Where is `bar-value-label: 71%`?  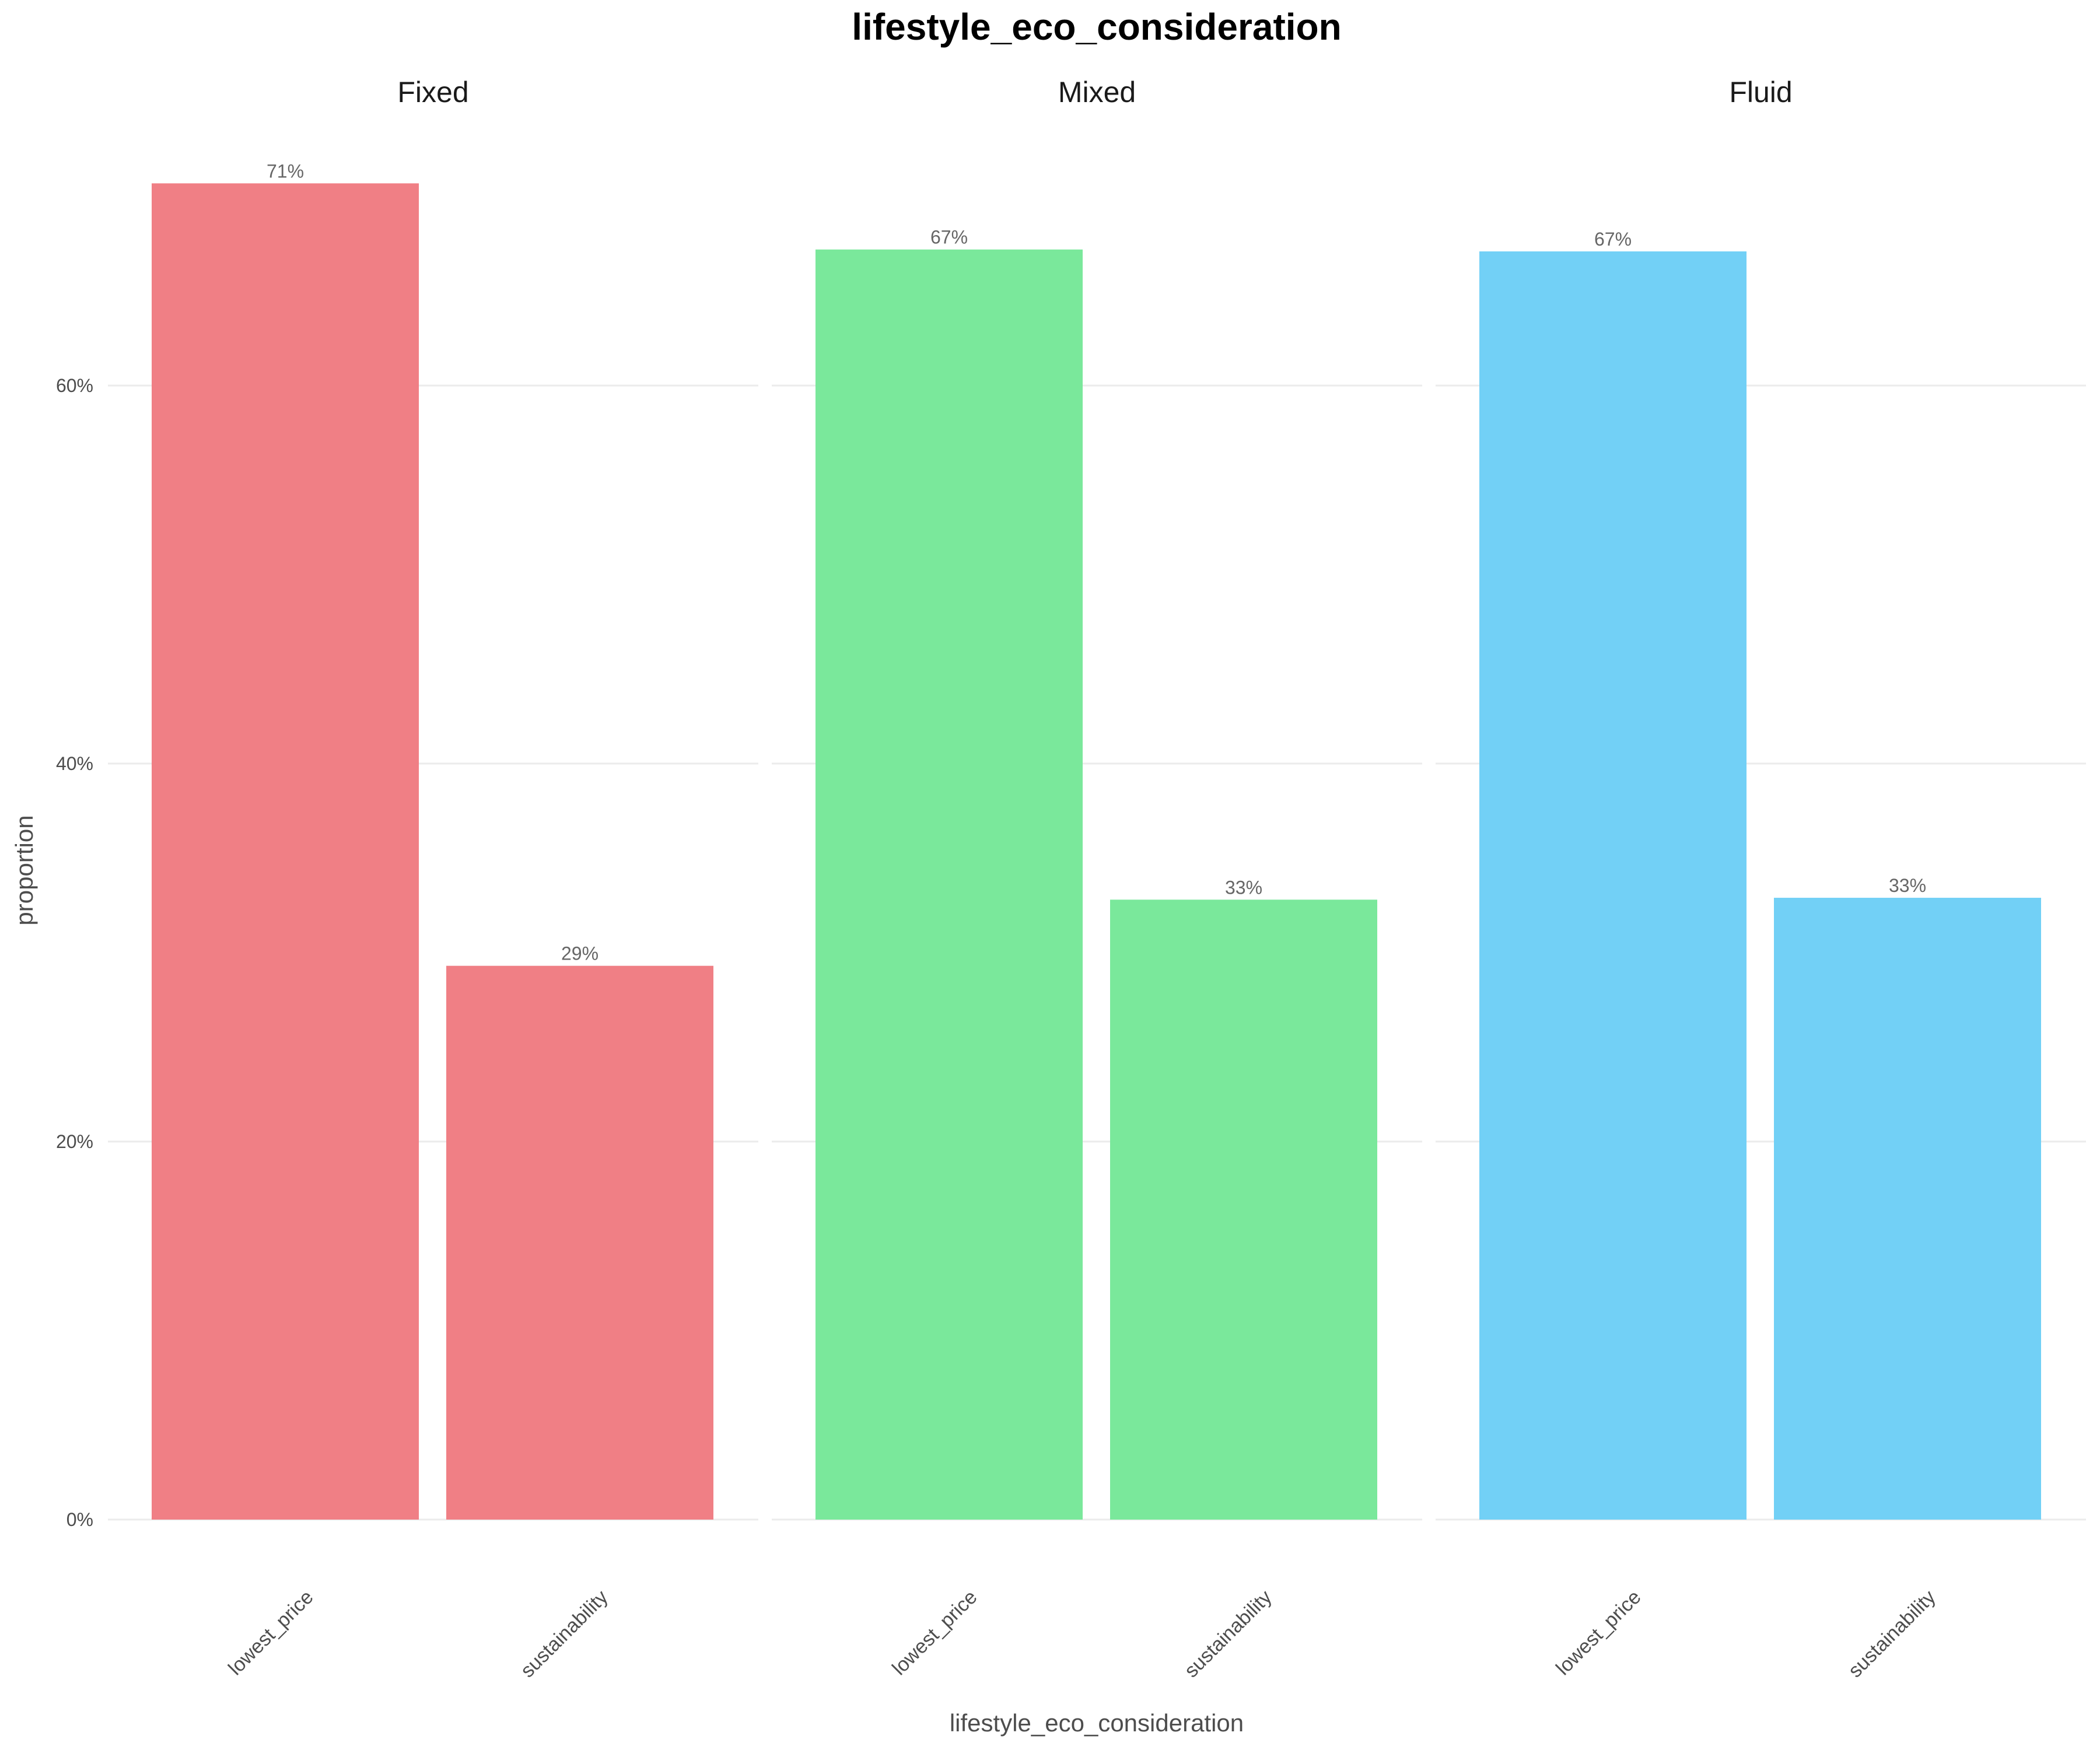 bar-value-label: 71% is located at coordinates (285, 170).